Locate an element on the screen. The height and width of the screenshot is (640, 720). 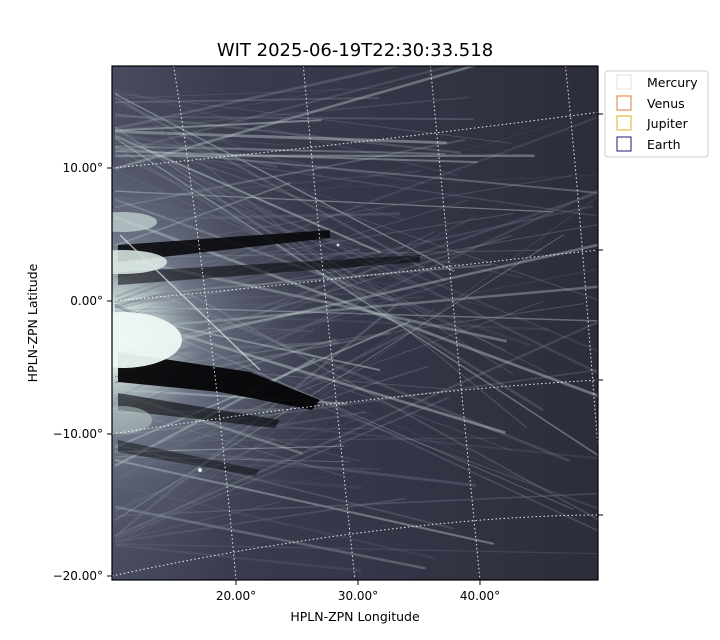
x-axis-label: HPLN-ZPN Longitude is located at coordinates (355, 616).